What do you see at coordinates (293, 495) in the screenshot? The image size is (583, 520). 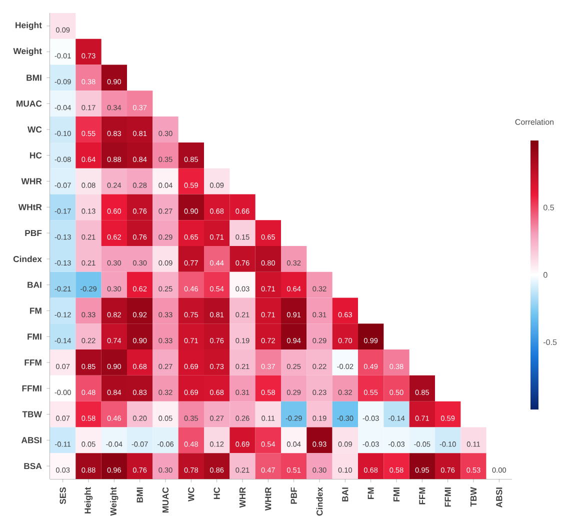 I see `x-tick-label: PBF` at bounding box center [293, 495].